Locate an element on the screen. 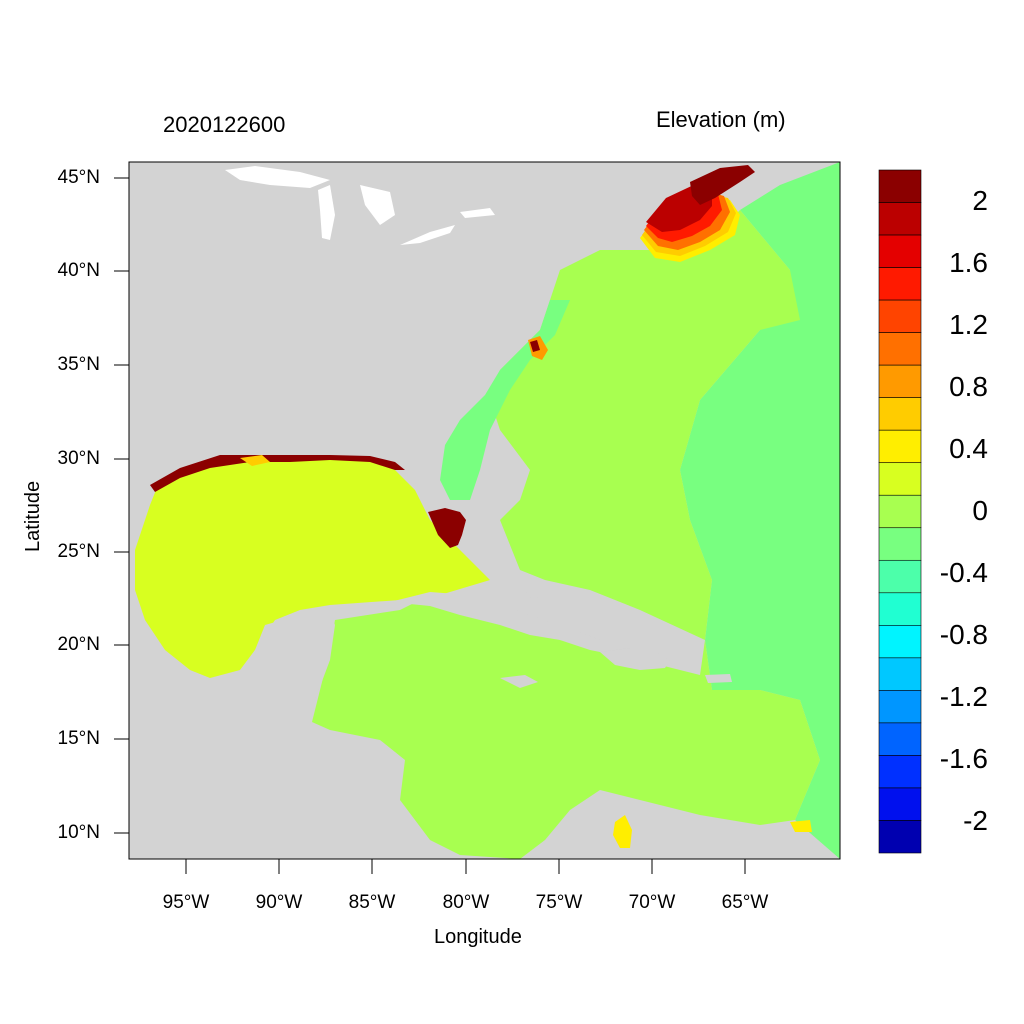 The image size is (1024, 1024). y-axis-title: Latitude is located at coordinates (33, 516).